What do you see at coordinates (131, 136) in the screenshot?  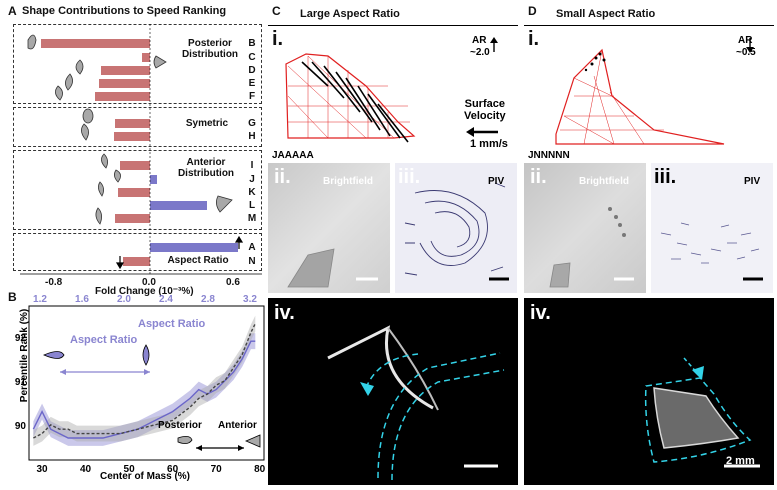 I see `bar-h` at bounding box center [131, 136].